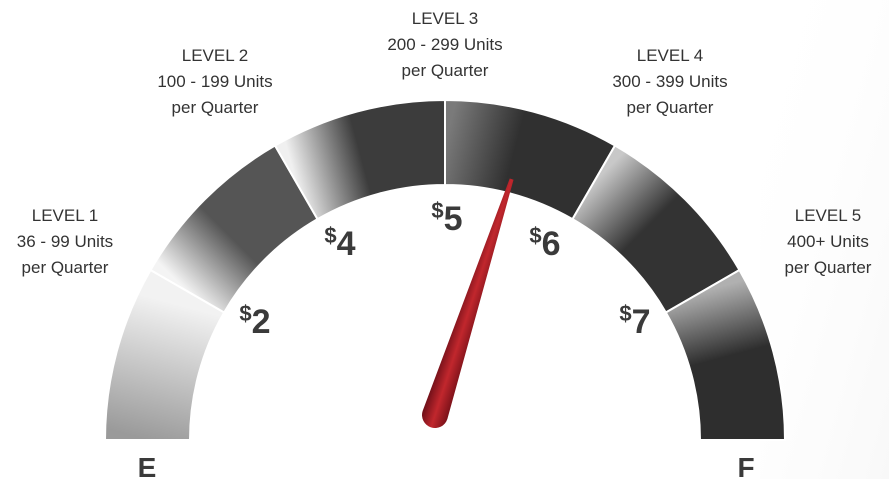 The image size is (889, 479). What do you see at coordinates (670, 55) in the screenshot?
I see `level-title: LEVEL 4` at bounding box center [670, 55].